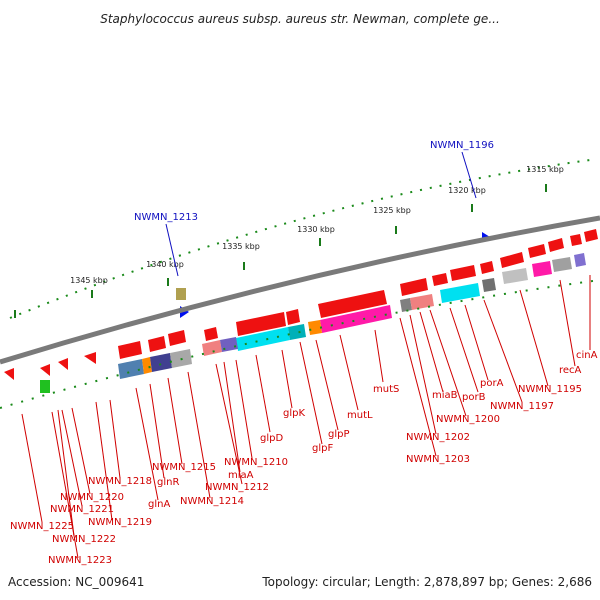  I want to click on scale-tick-label: 1320 kbp, so click(467, 190).